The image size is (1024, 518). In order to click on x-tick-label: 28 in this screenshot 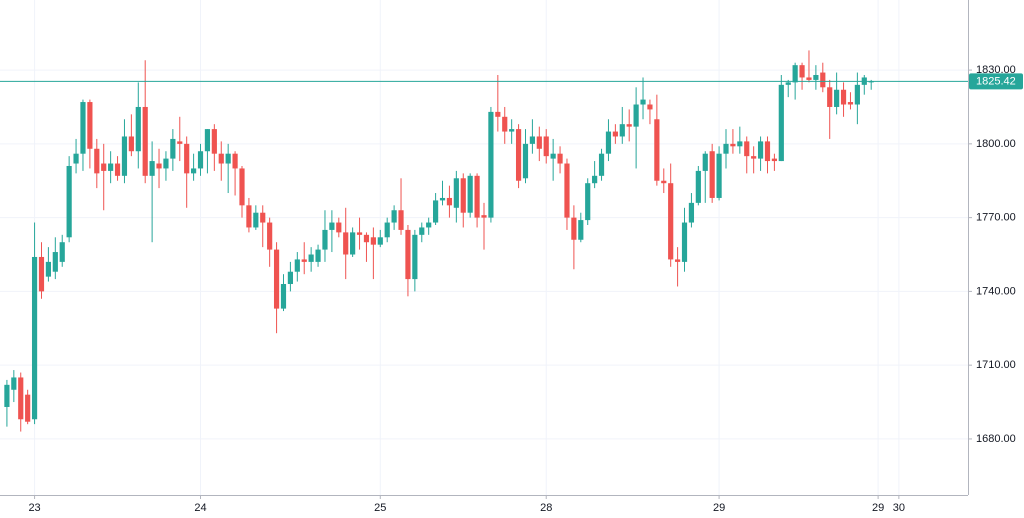, I will do `click(546, 508)`.